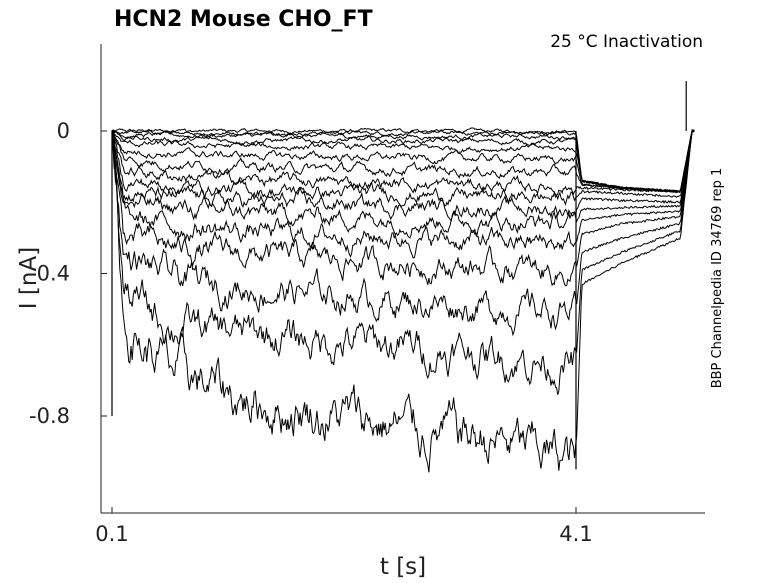  Describe the element at coordinates (626, 42) in the screenshot. I see `chart-subtitle: 25 °C Inactivation` at that location.